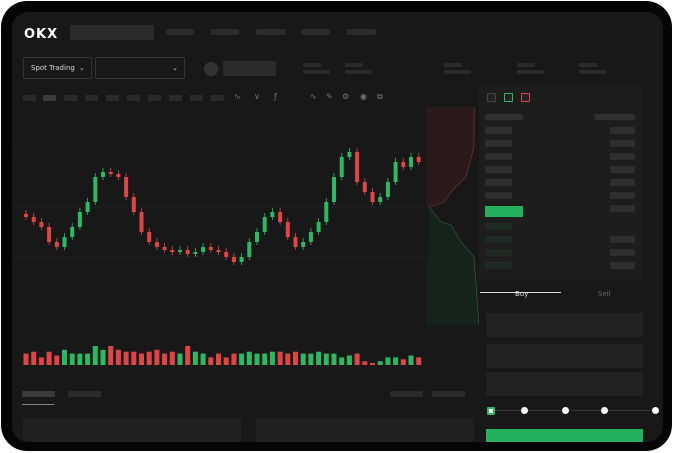 The image size is (673, 453). What do you see at coordinates (564, 435) in the screenshot?
I see `buy-submit-button` at bounding box center [564, 435].